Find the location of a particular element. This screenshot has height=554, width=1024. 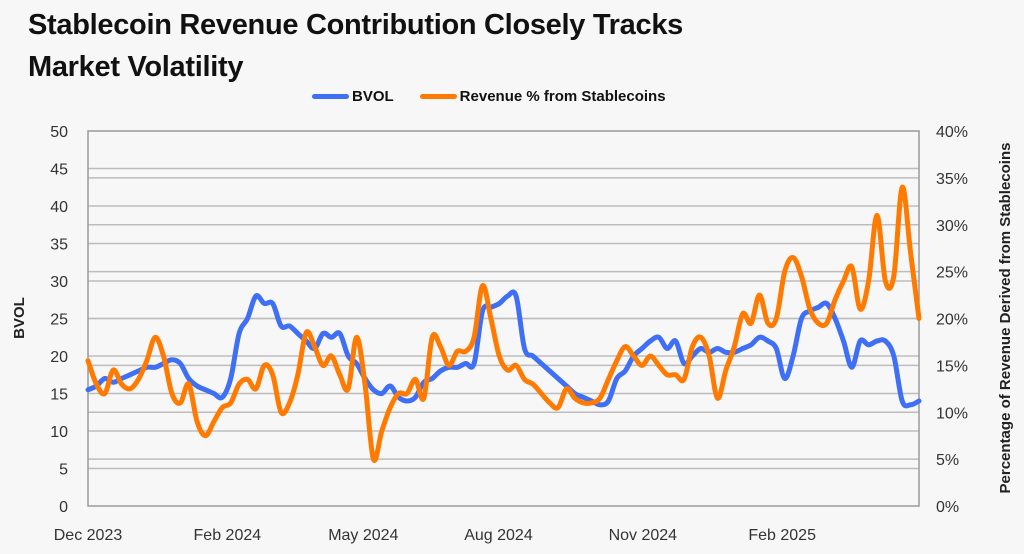

x-tick-label: Nov 2024 is located at coordinates (643, 535).